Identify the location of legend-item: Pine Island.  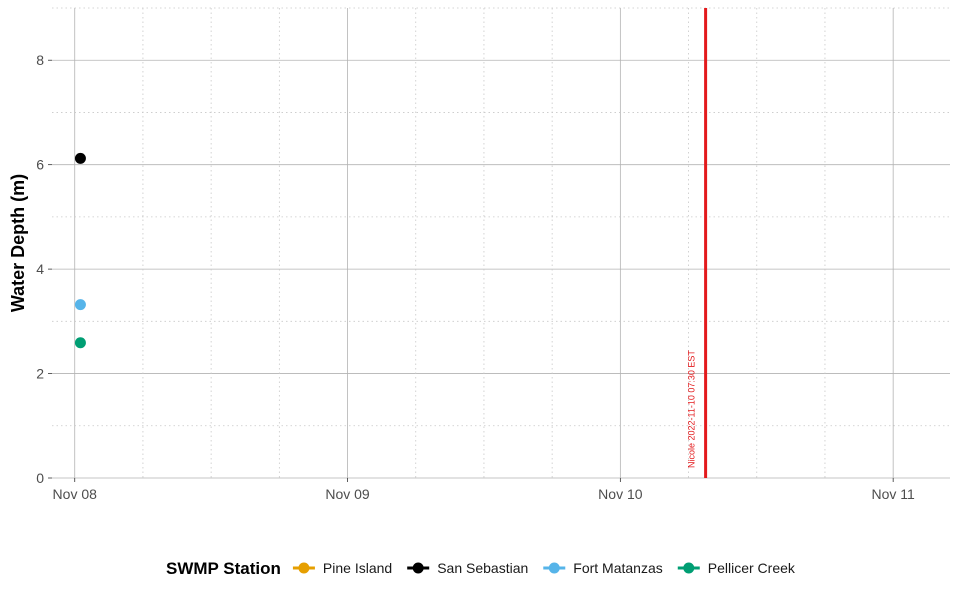
(342, 568).